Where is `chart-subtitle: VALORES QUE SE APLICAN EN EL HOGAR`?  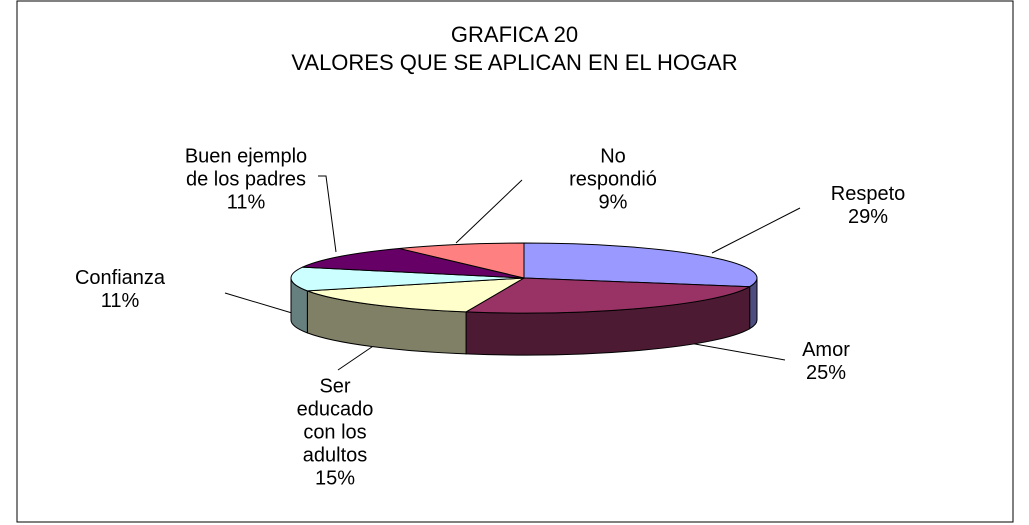 chart-subtitle: VALORES QUE SE APLICAN EN EL HOGAR is located at coordinates (514, 62).